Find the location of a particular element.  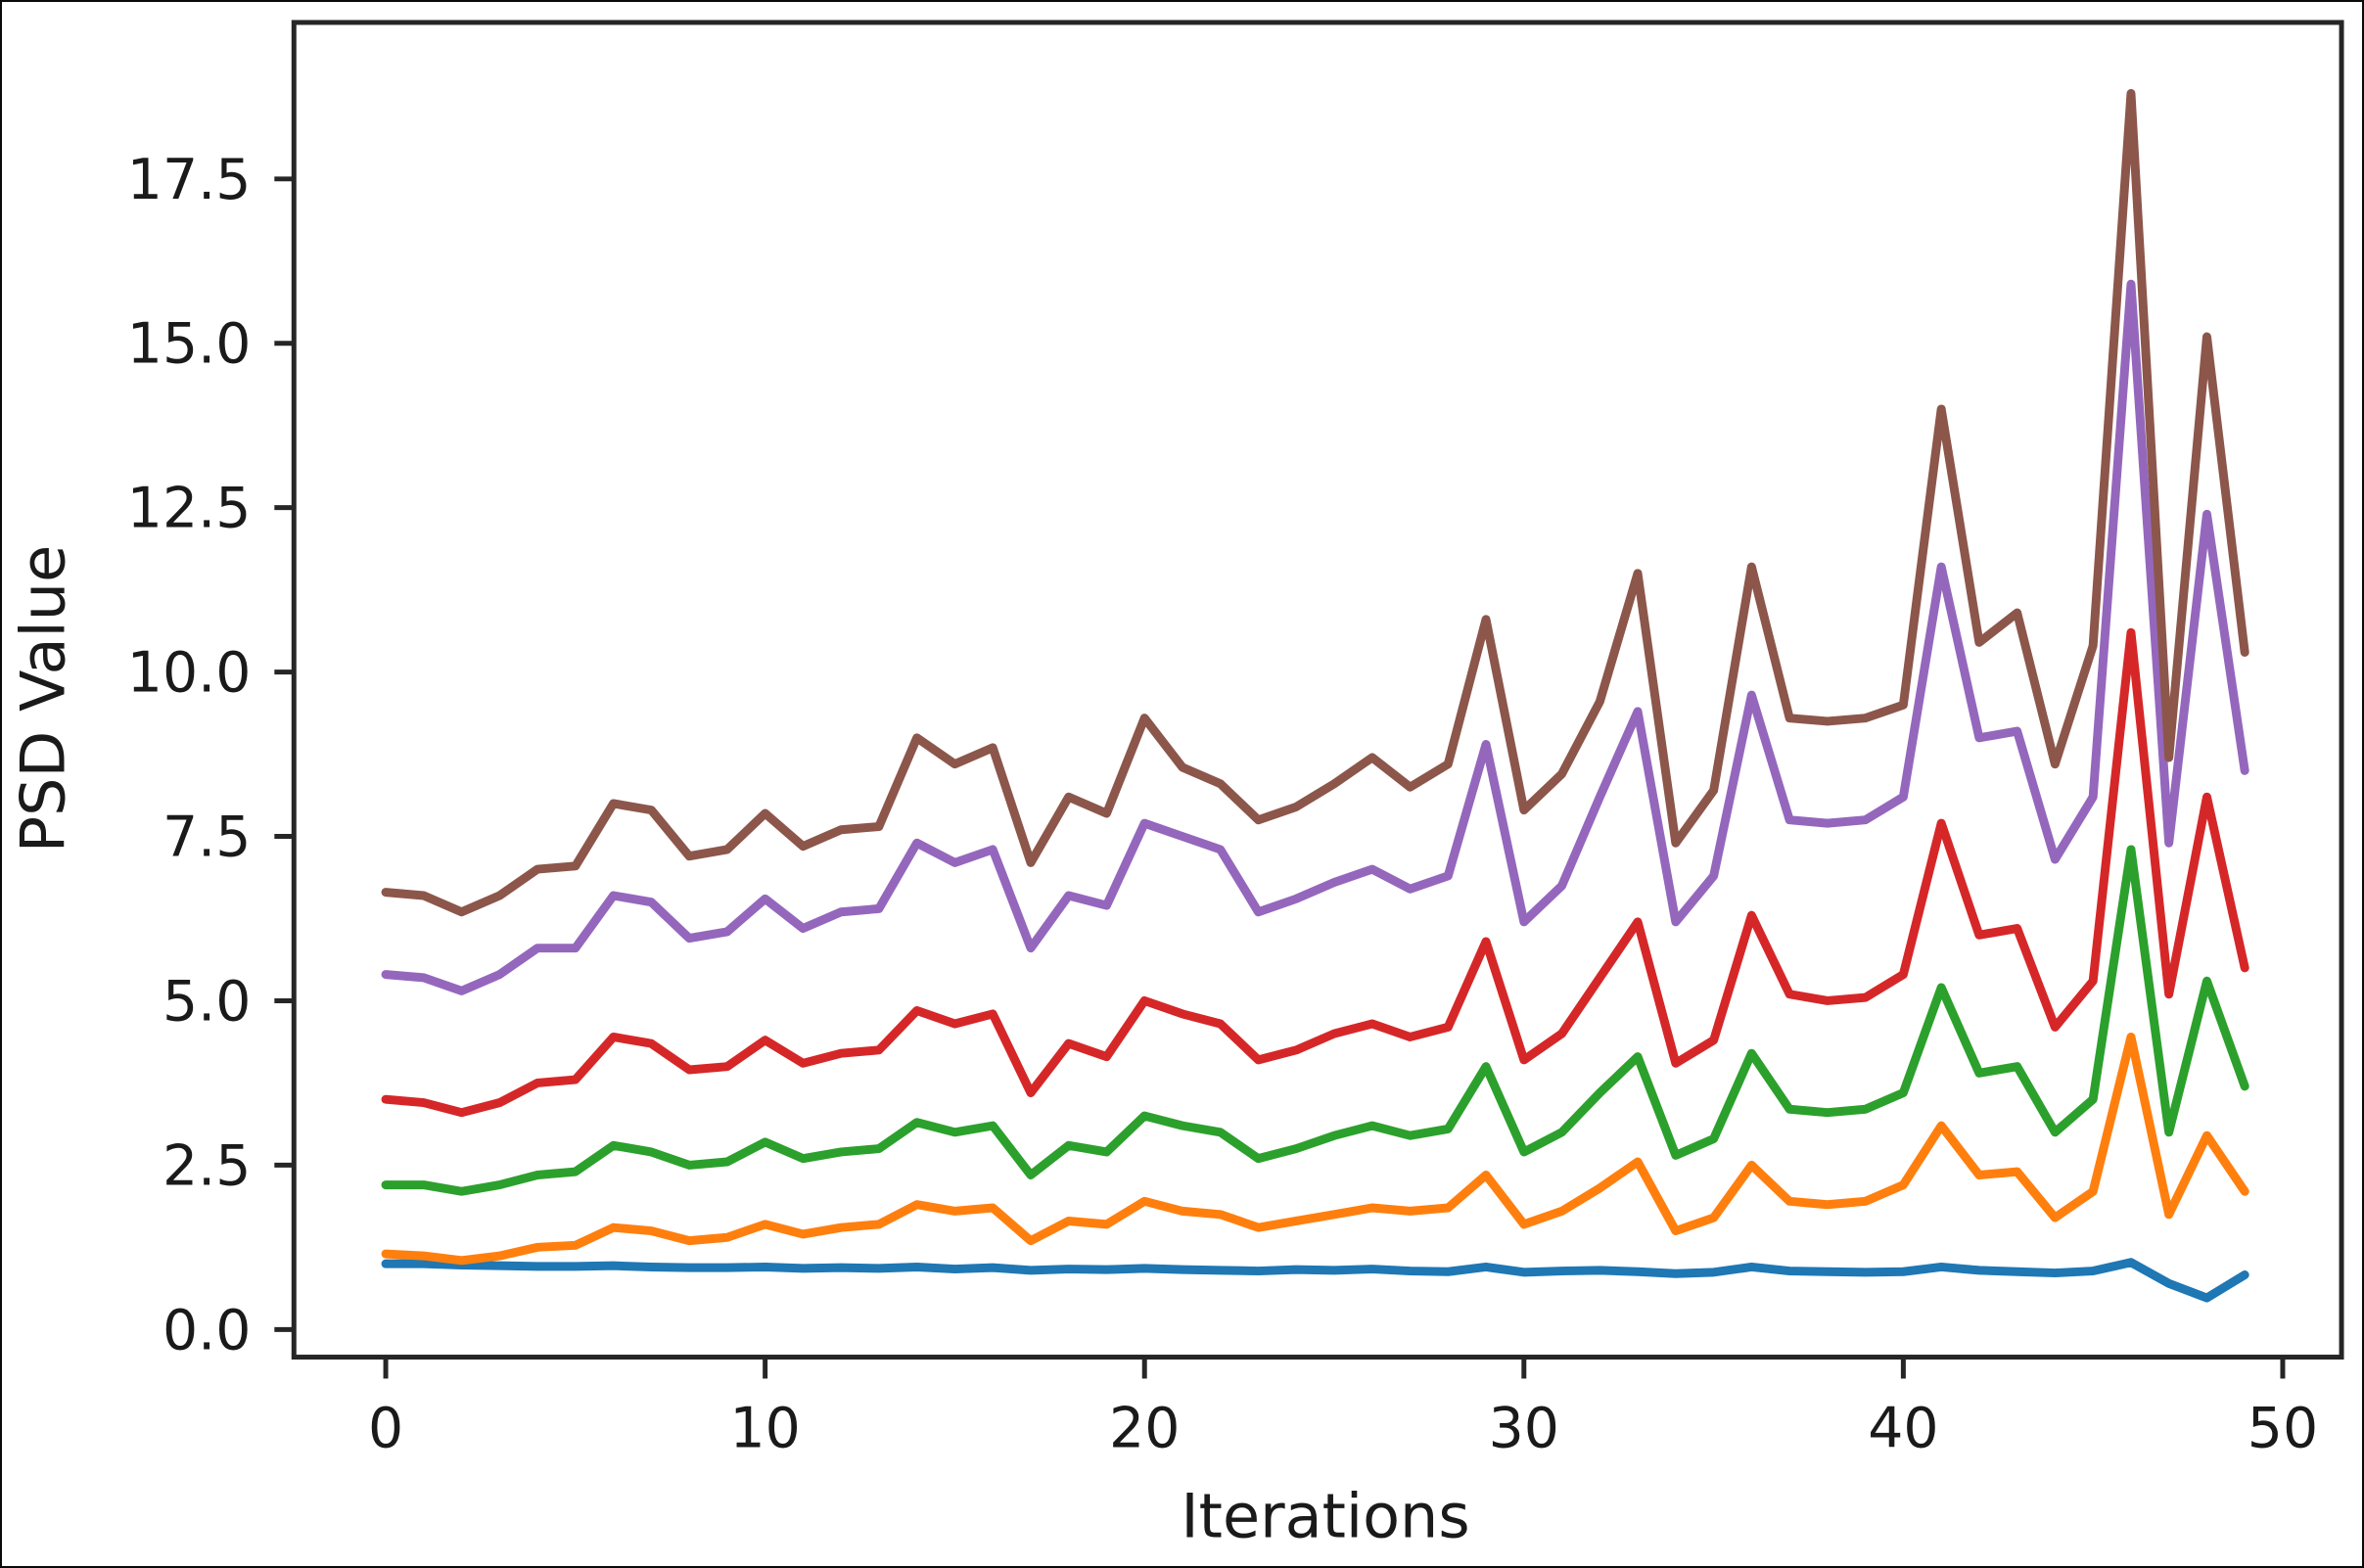

line-series-blue is located at coordinates (1315, 1280).